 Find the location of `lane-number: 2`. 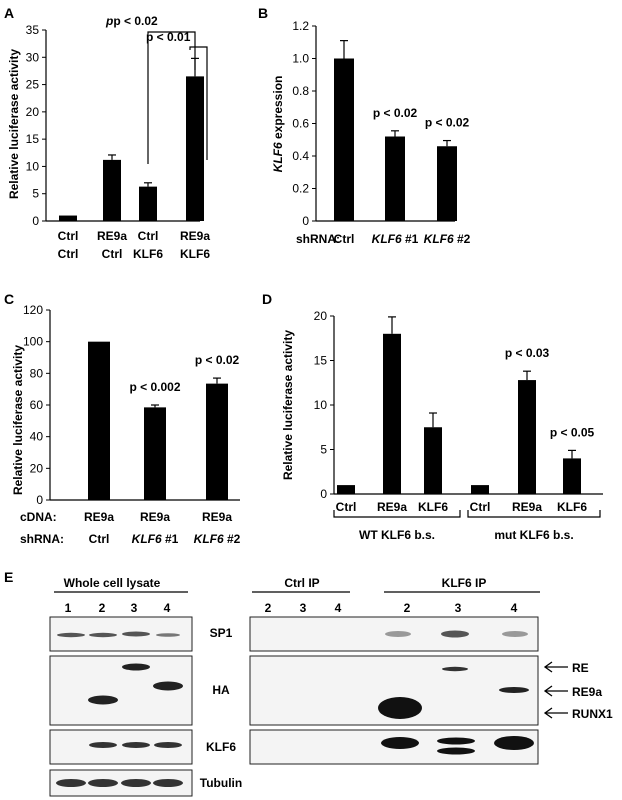

lane-number: 2 is located at coordinates (102, 608).